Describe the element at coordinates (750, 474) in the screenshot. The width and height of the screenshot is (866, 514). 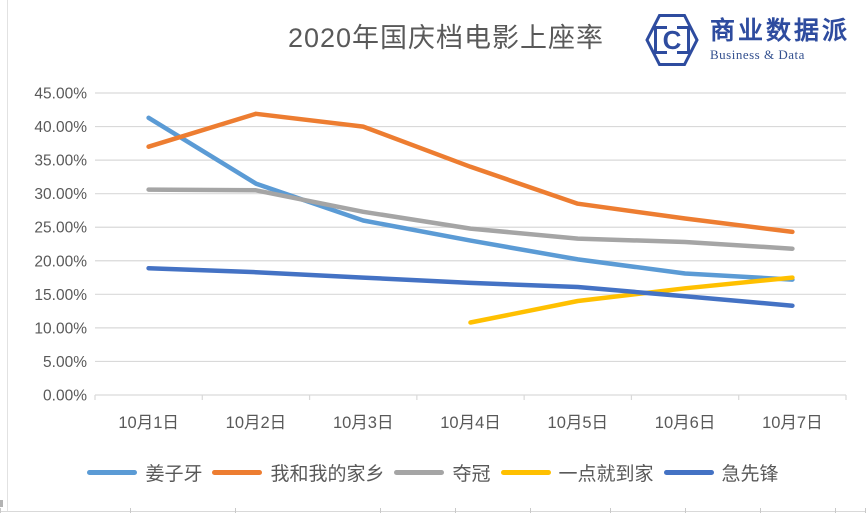
I see `legend-label: 急先锋` at that location.